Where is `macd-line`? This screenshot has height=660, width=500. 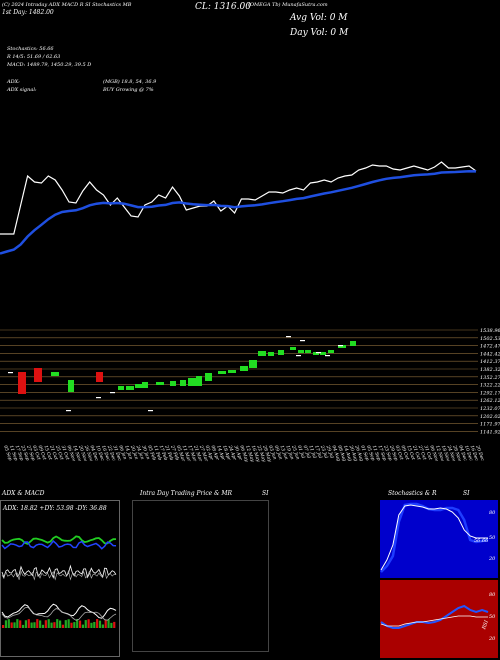 macd-line is located at coordinates (59, 611).